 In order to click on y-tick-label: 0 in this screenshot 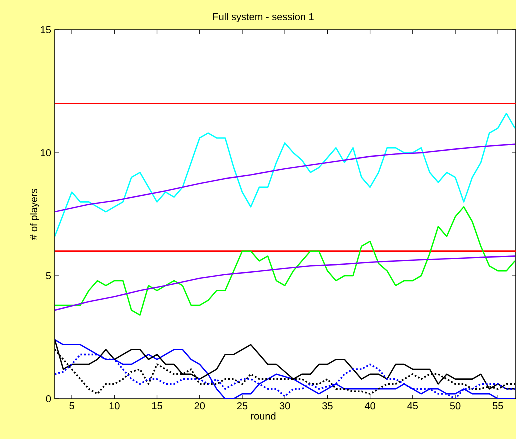, I will do `click(49, 399)`.